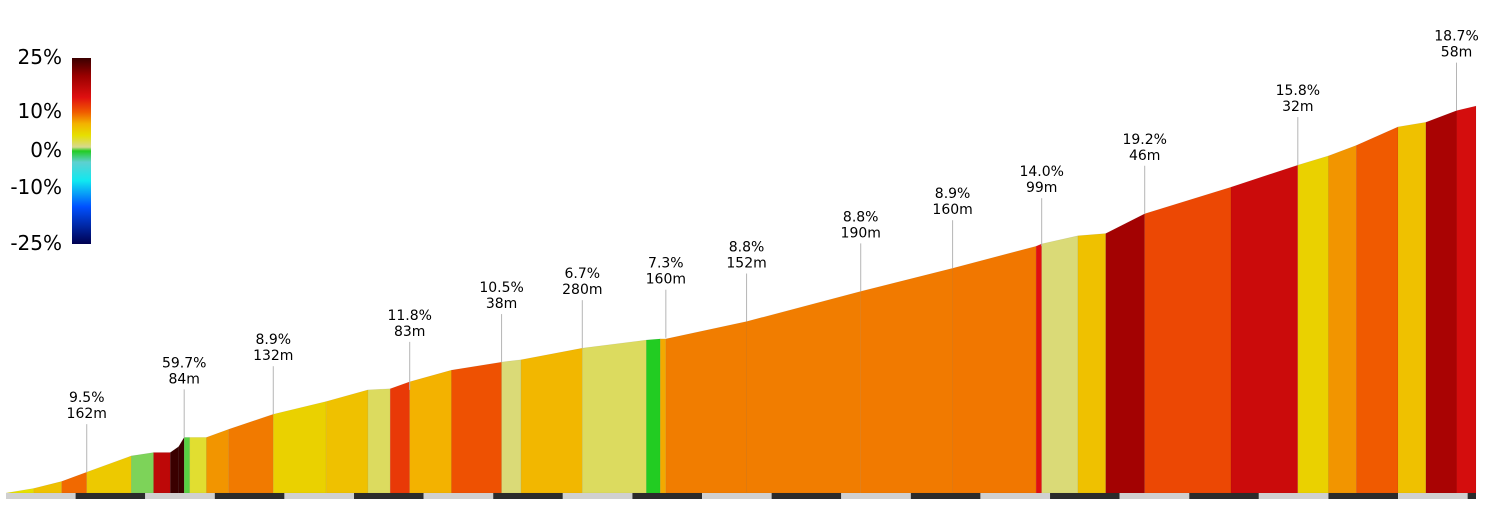 The width and height of the screenshot is (1488, 518). I want to click on scale-tick-label: -10%, so click(36, 187).